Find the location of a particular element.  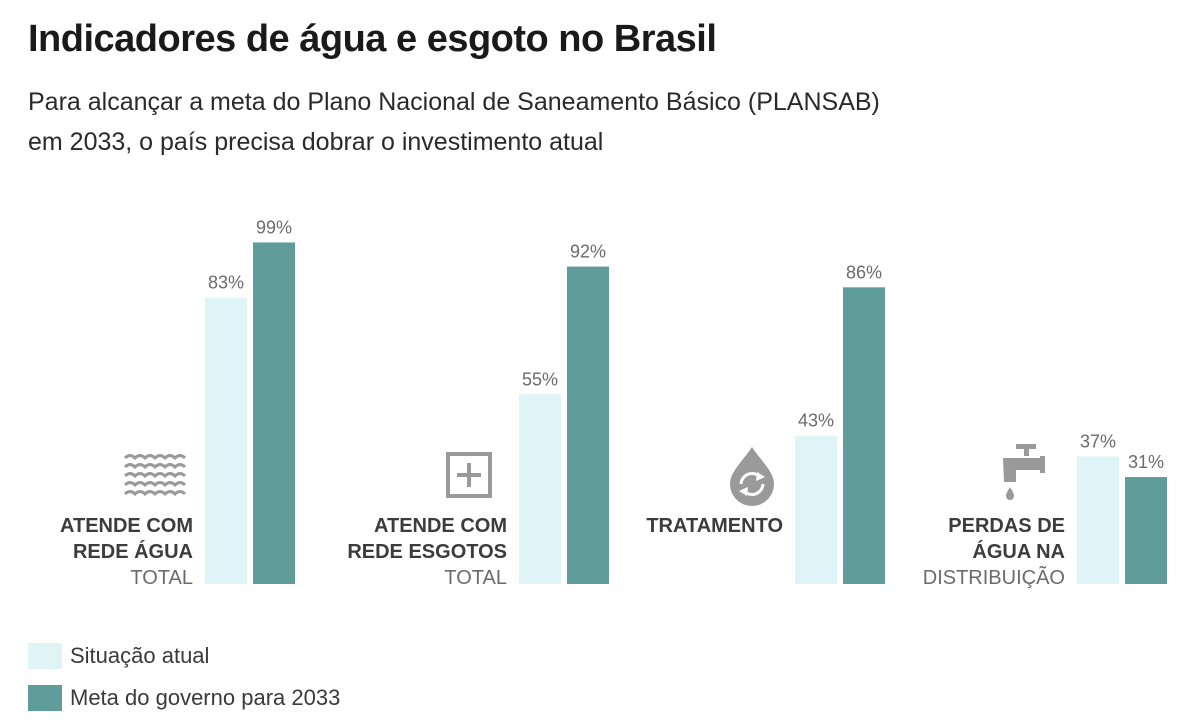

data-label-current-1: 55% is located at coordinates (540, 379).